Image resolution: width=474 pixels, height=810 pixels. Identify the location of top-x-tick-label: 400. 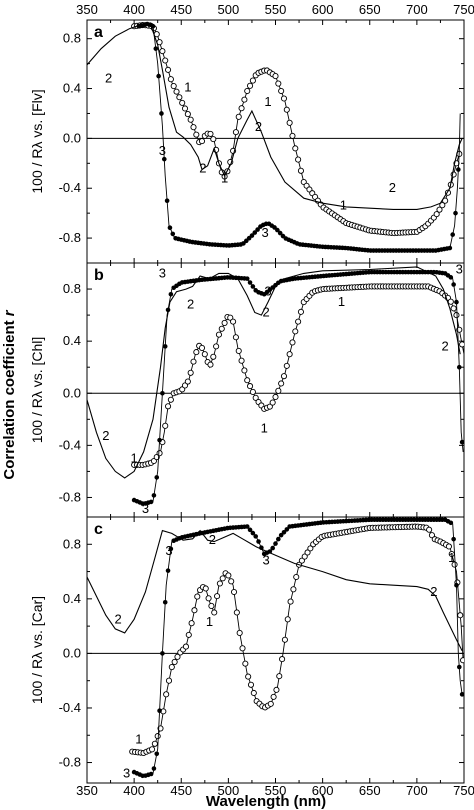
(134, 9).